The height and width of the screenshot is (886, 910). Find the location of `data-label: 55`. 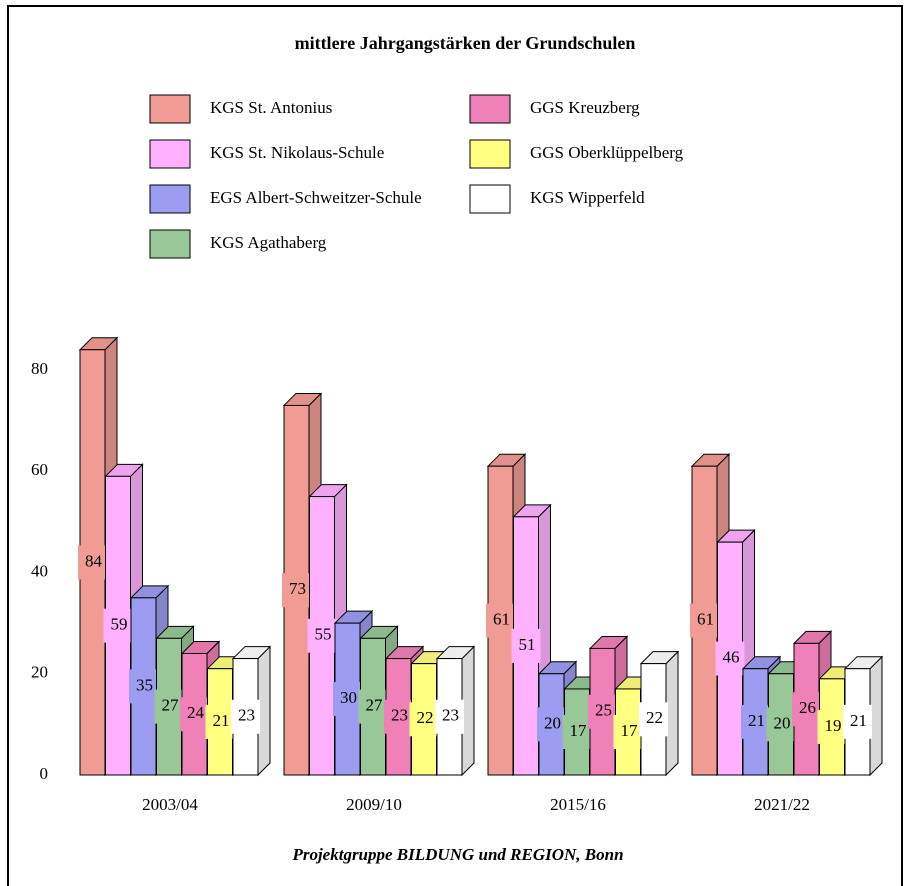

data-label: 55 is located at coordinates (323, 634).